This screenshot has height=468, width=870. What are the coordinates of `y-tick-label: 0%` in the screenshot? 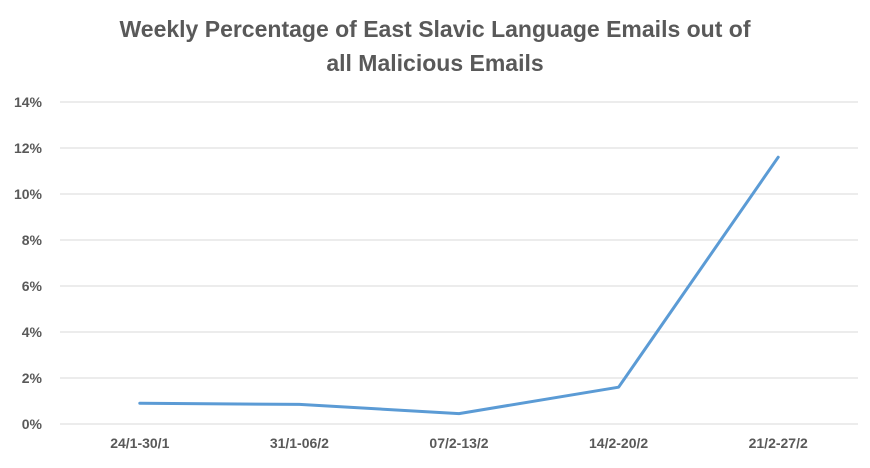 It's located at (32, 424).